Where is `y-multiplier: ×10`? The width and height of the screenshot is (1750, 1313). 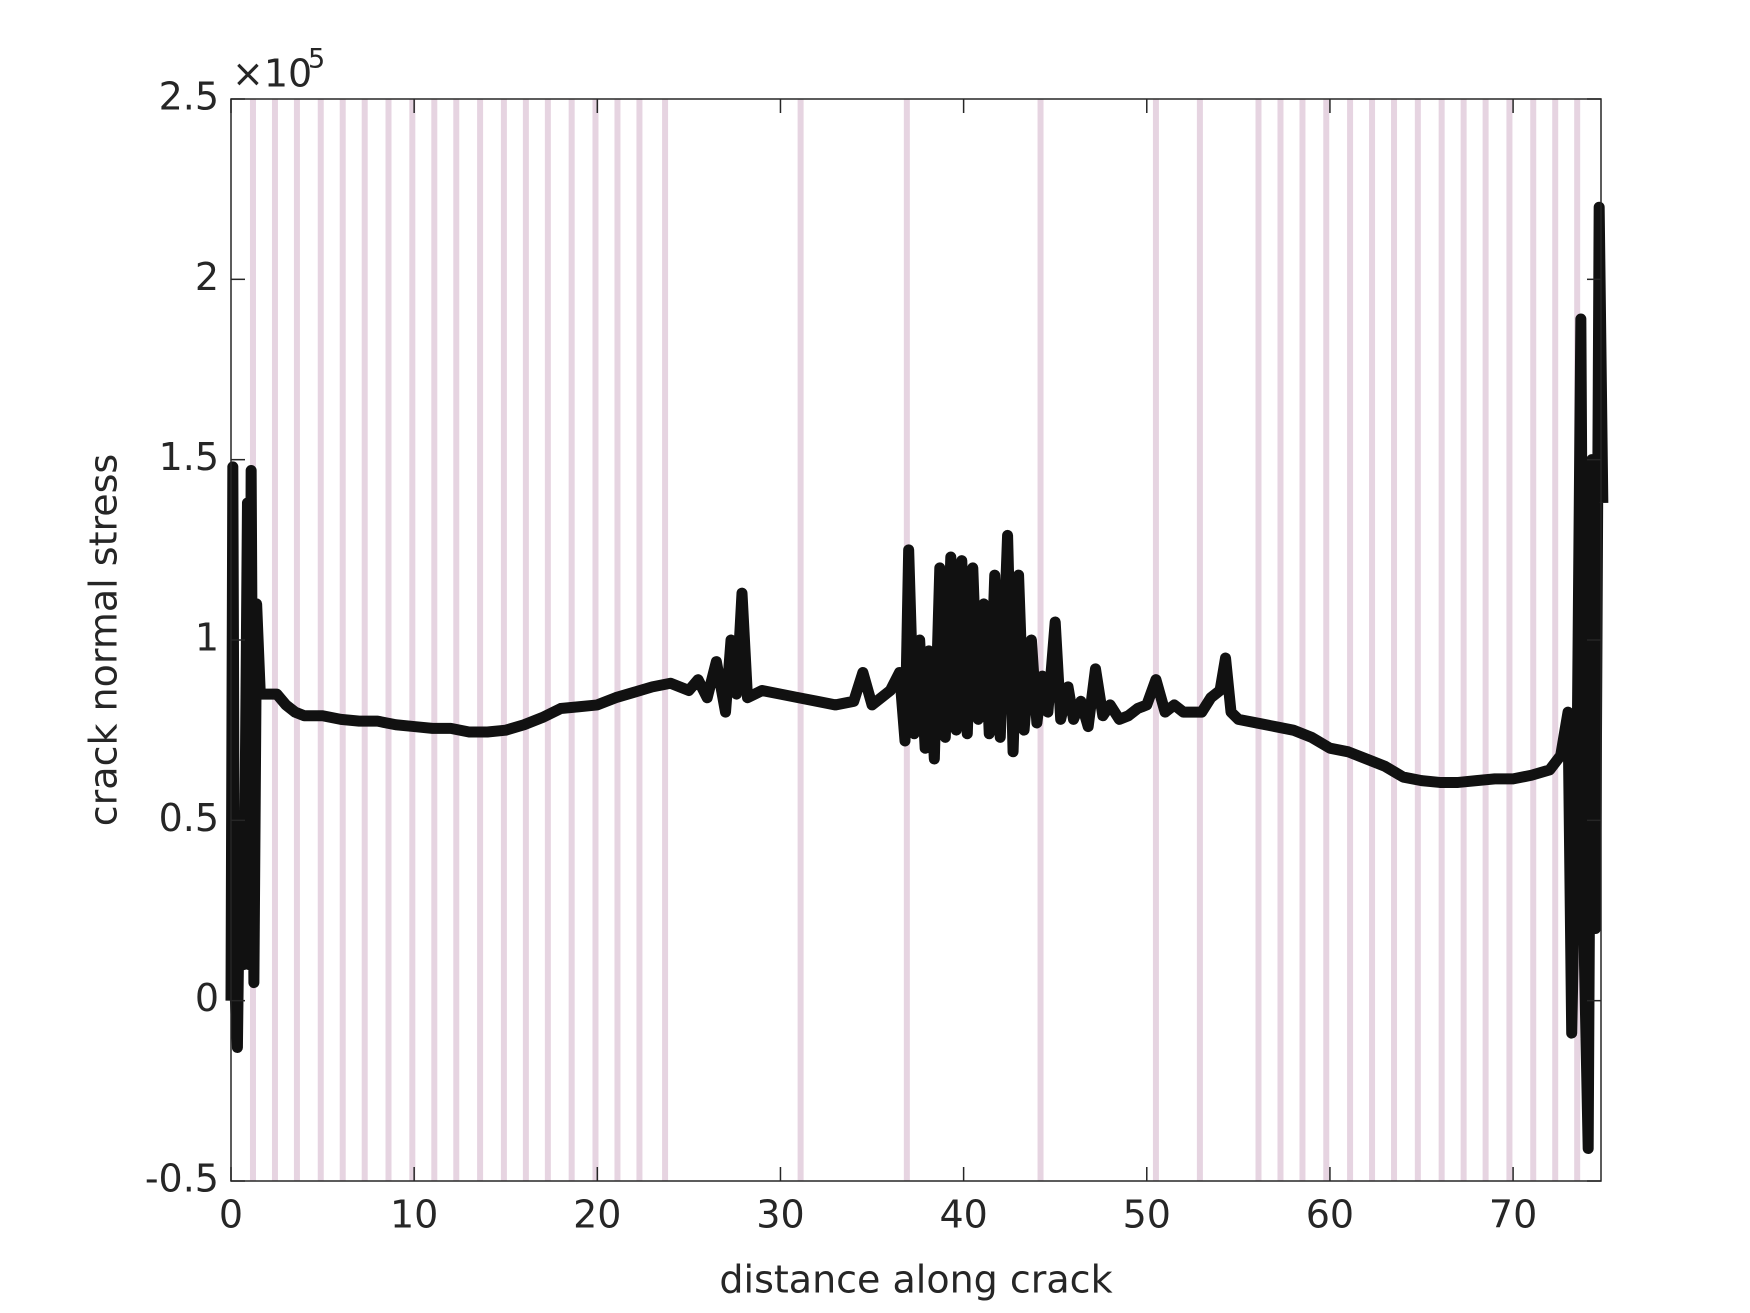 y-multiplier: ×10 is located at coordinates (272, 74).